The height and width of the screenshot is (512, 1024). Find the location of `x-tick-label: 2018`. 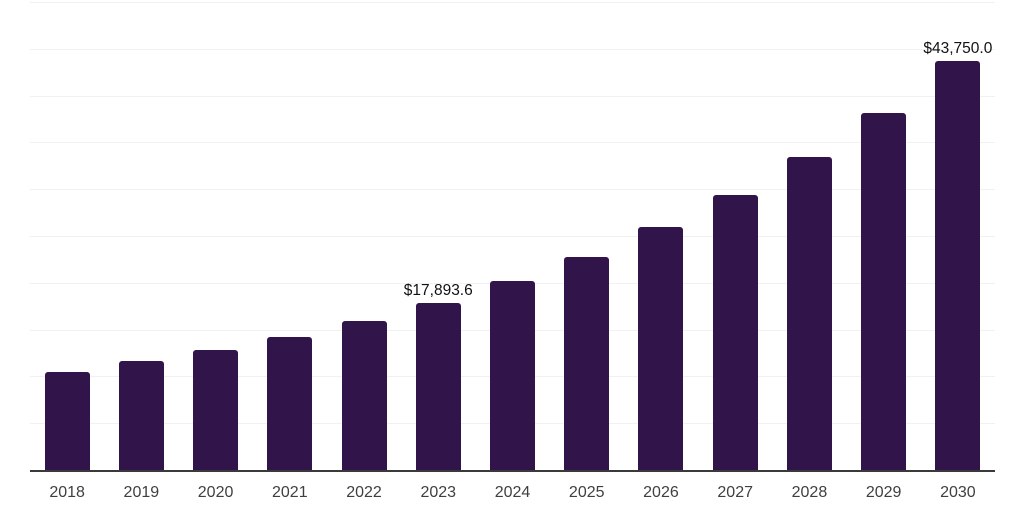

x-tick-label: 2018 is located at coordinates (67, 492).